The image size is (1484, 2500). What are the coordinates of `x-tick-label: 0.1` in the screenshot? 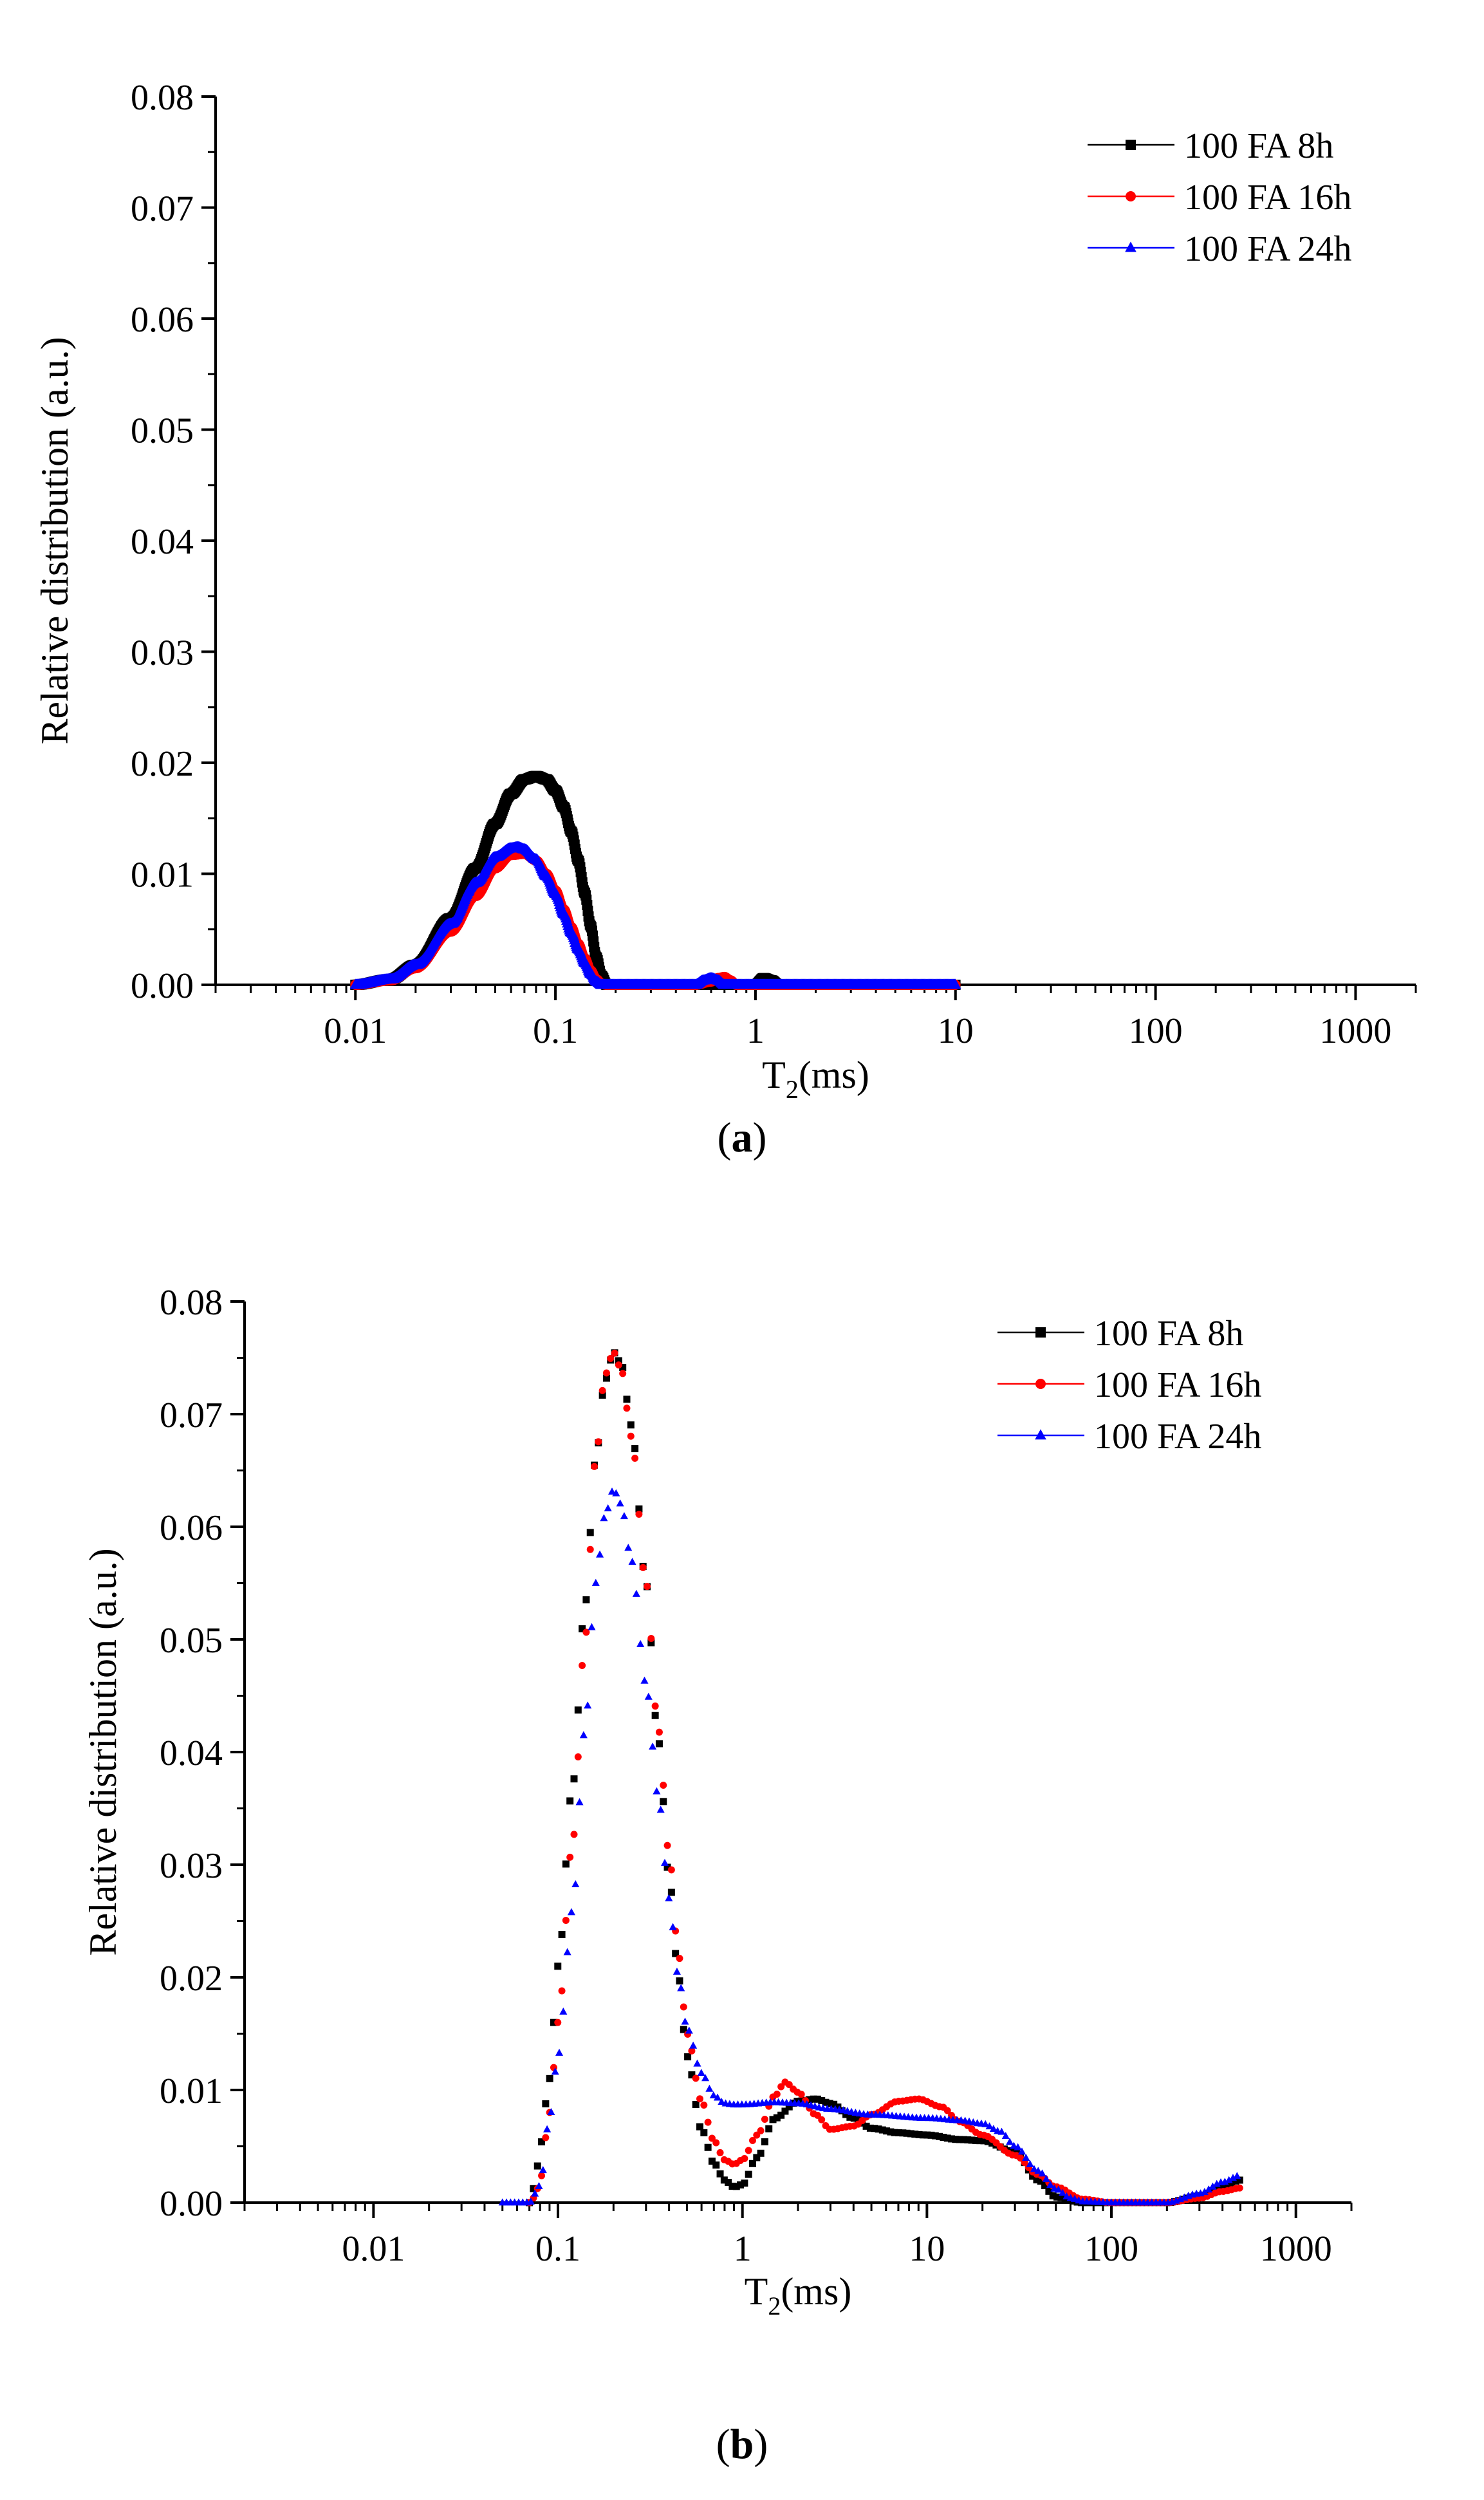 It's located at (555, 1031).